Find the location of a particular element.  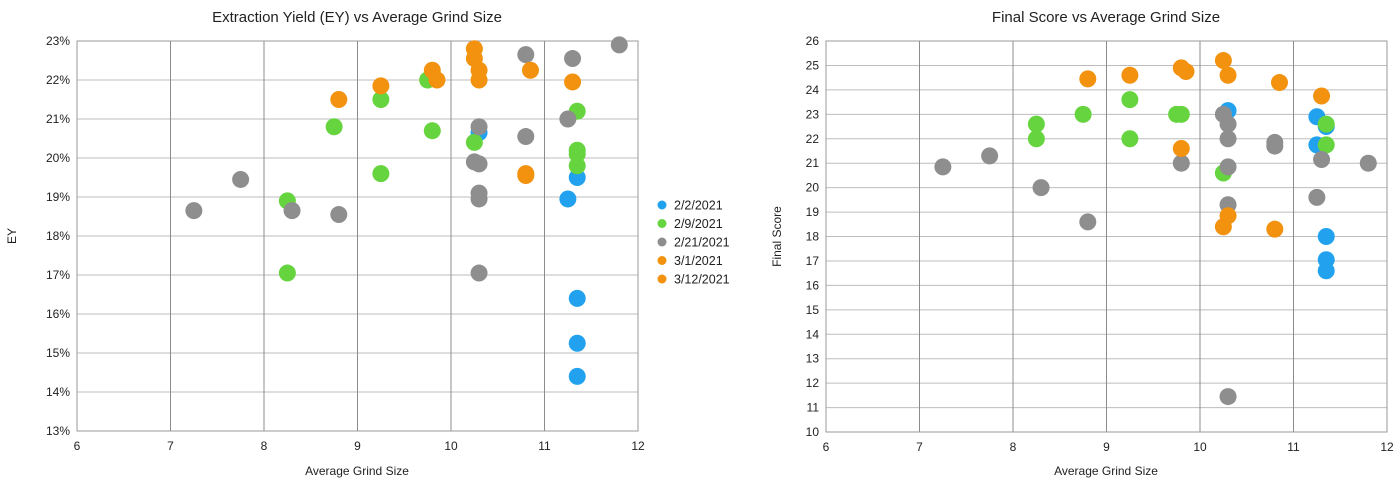

y-tick-label: 15 is located at coordinates (813, 310).